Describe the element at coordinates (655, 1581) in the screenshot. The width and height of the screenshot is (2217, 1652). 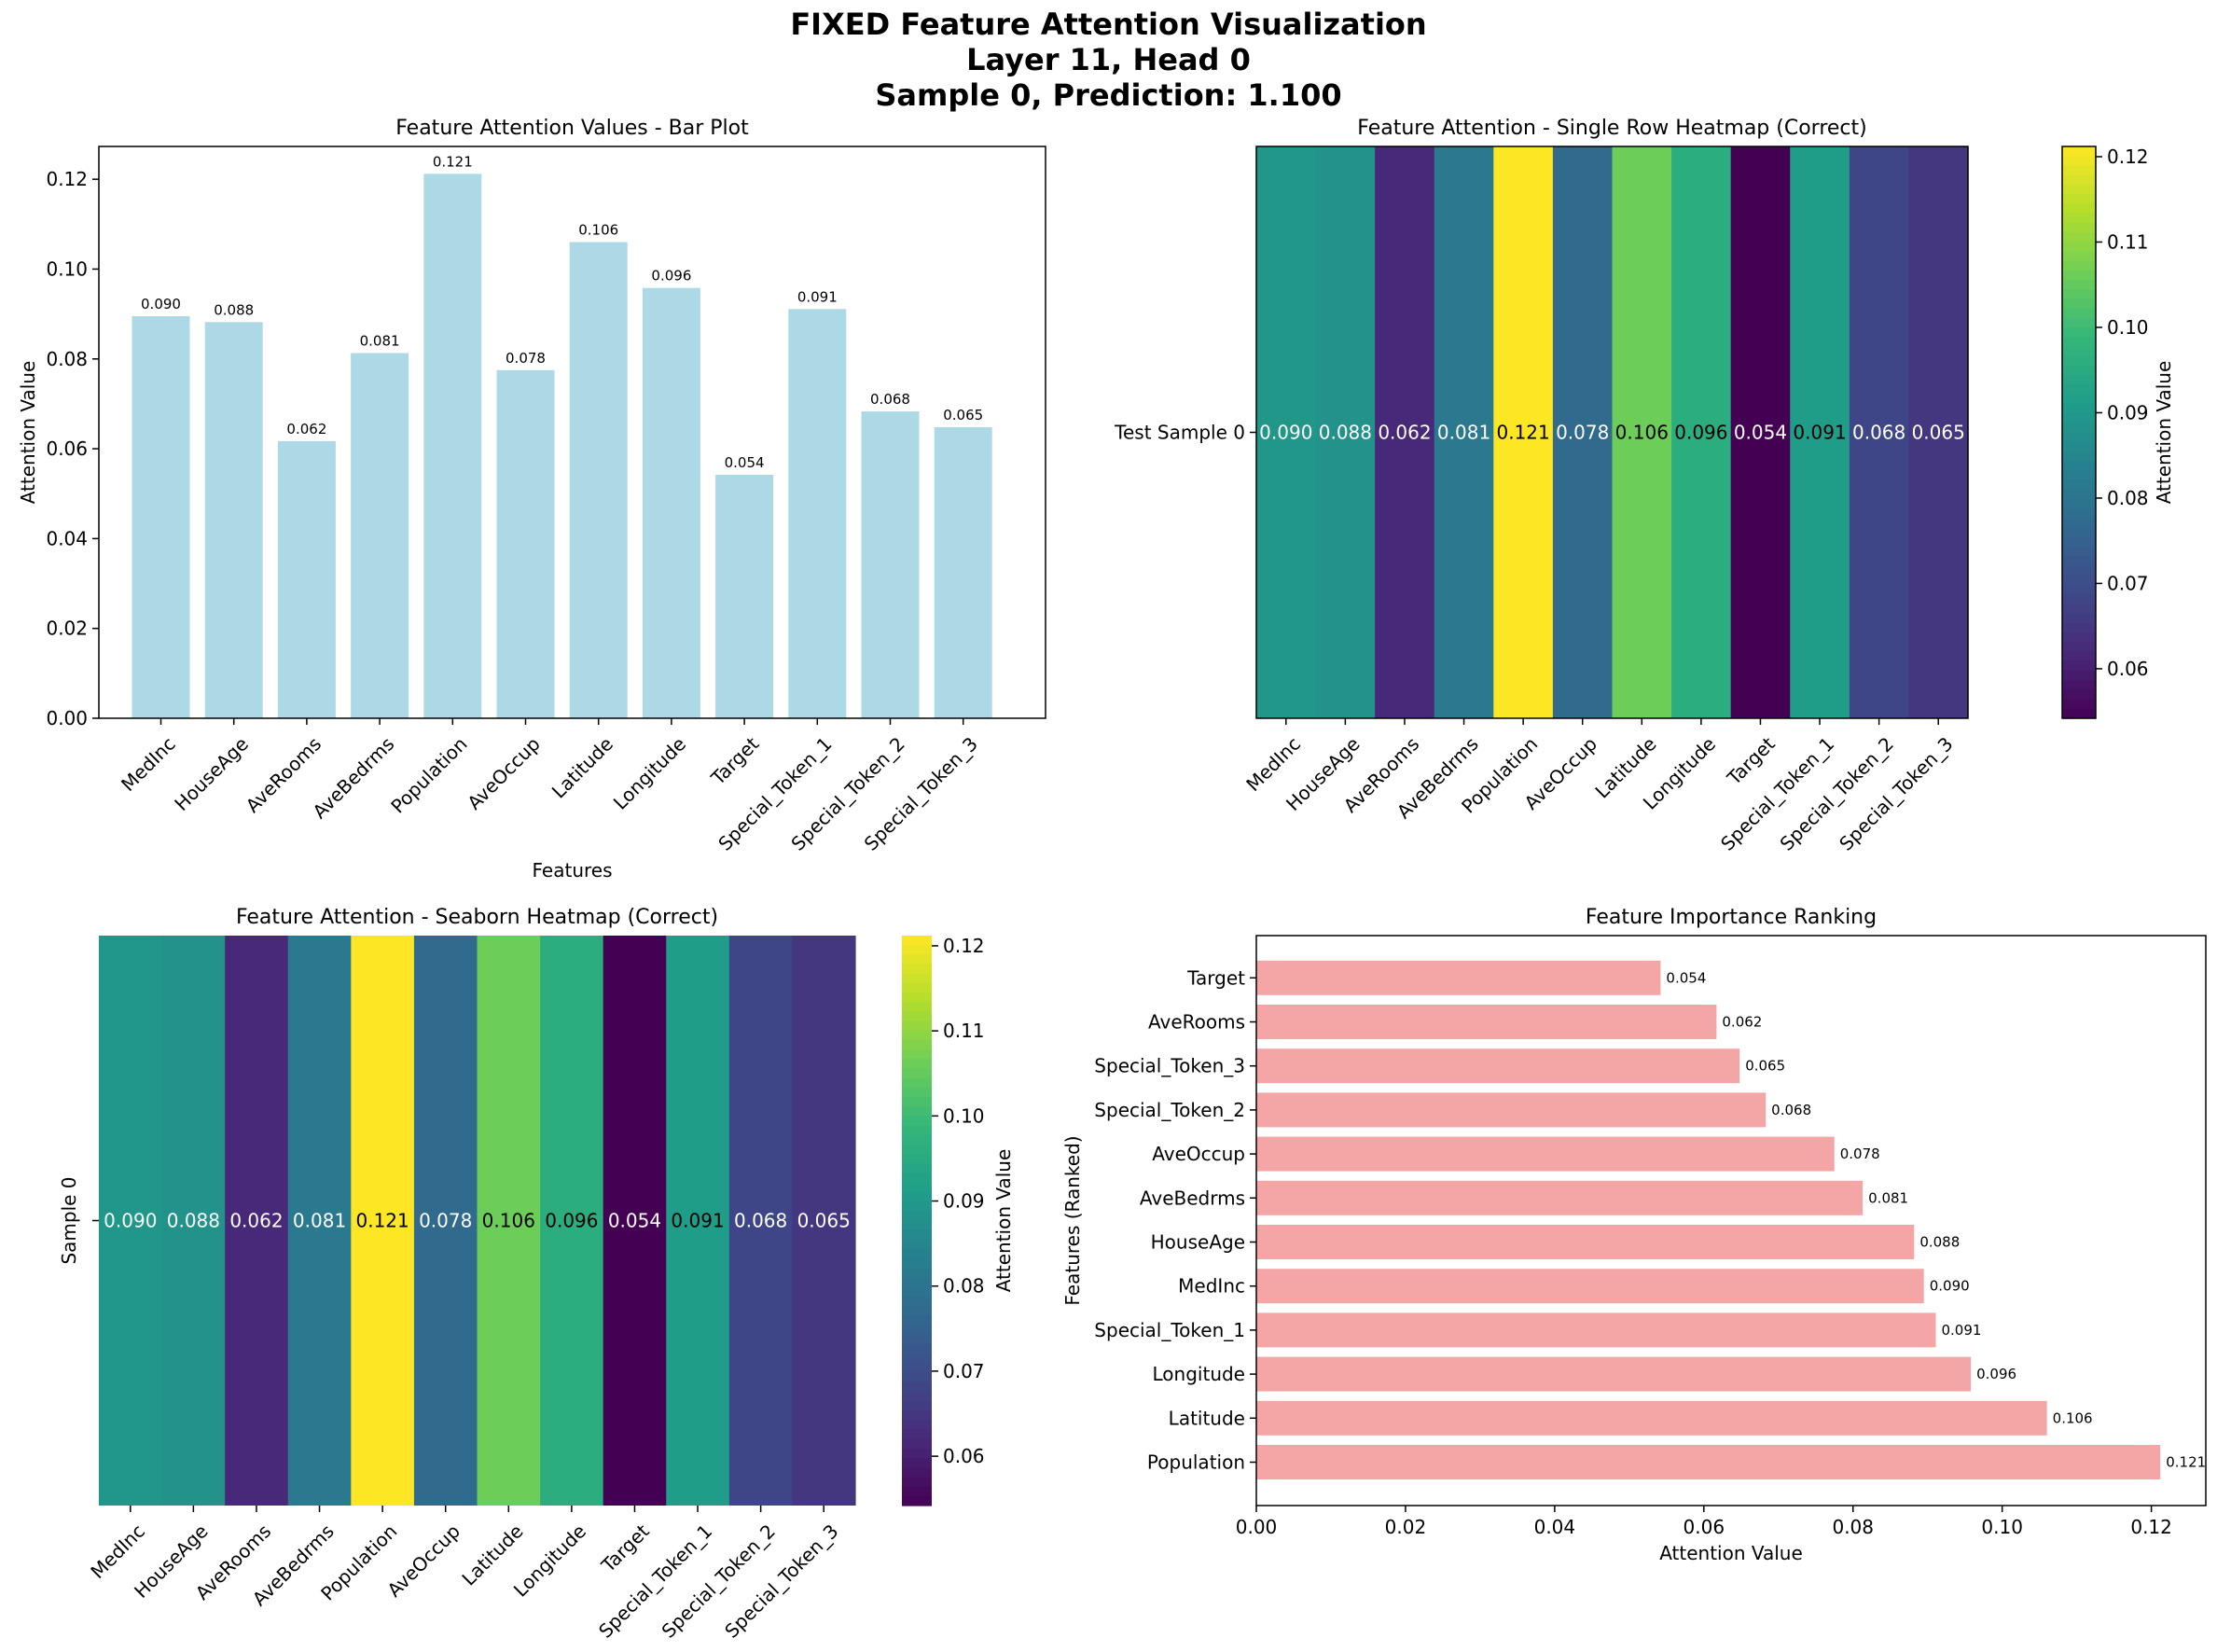
I see `seaborn-heatmap-xtick-label: Special_Token_1` at that location.